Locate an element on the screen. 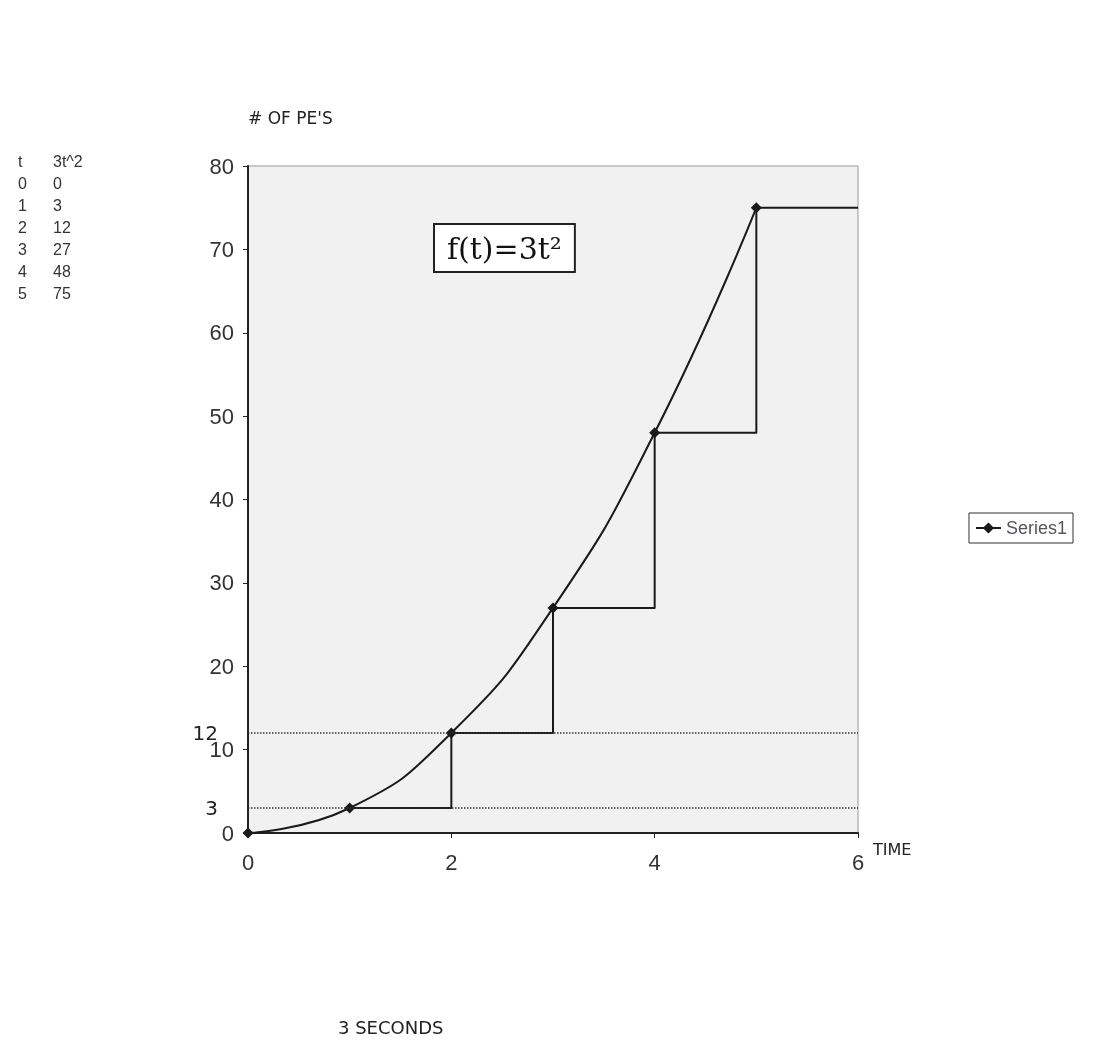  ref-line-label: 3 is located at coordinates (211, 807).